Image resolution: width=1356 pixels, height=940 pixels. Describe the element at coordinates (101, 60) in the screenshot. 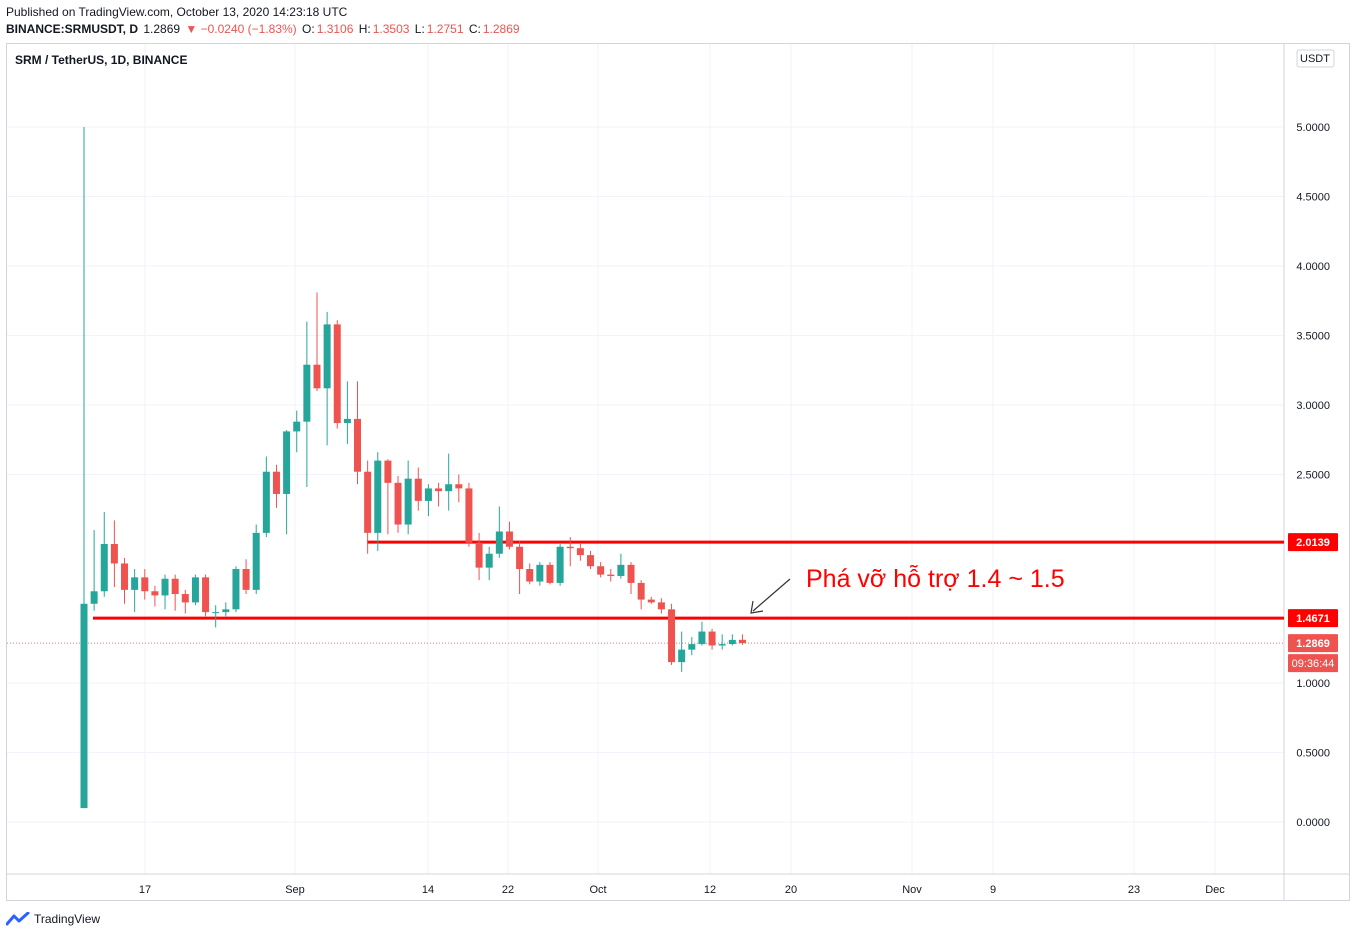

I see `legend-title: SRM / TetherUS, 1D, BINANCE` at that location.